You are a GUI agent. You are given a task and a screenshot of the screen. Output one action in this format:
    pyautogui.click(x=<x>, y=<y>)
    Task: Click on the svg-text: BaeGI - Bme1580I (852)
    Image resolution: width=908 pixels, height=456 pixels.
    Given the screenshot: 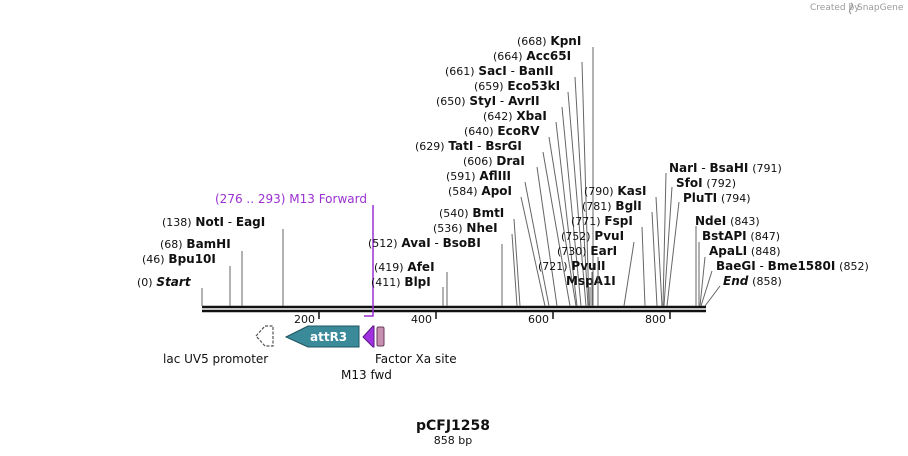 What is the action you would take?
    pyautogui.click(x=792, y=266)
    